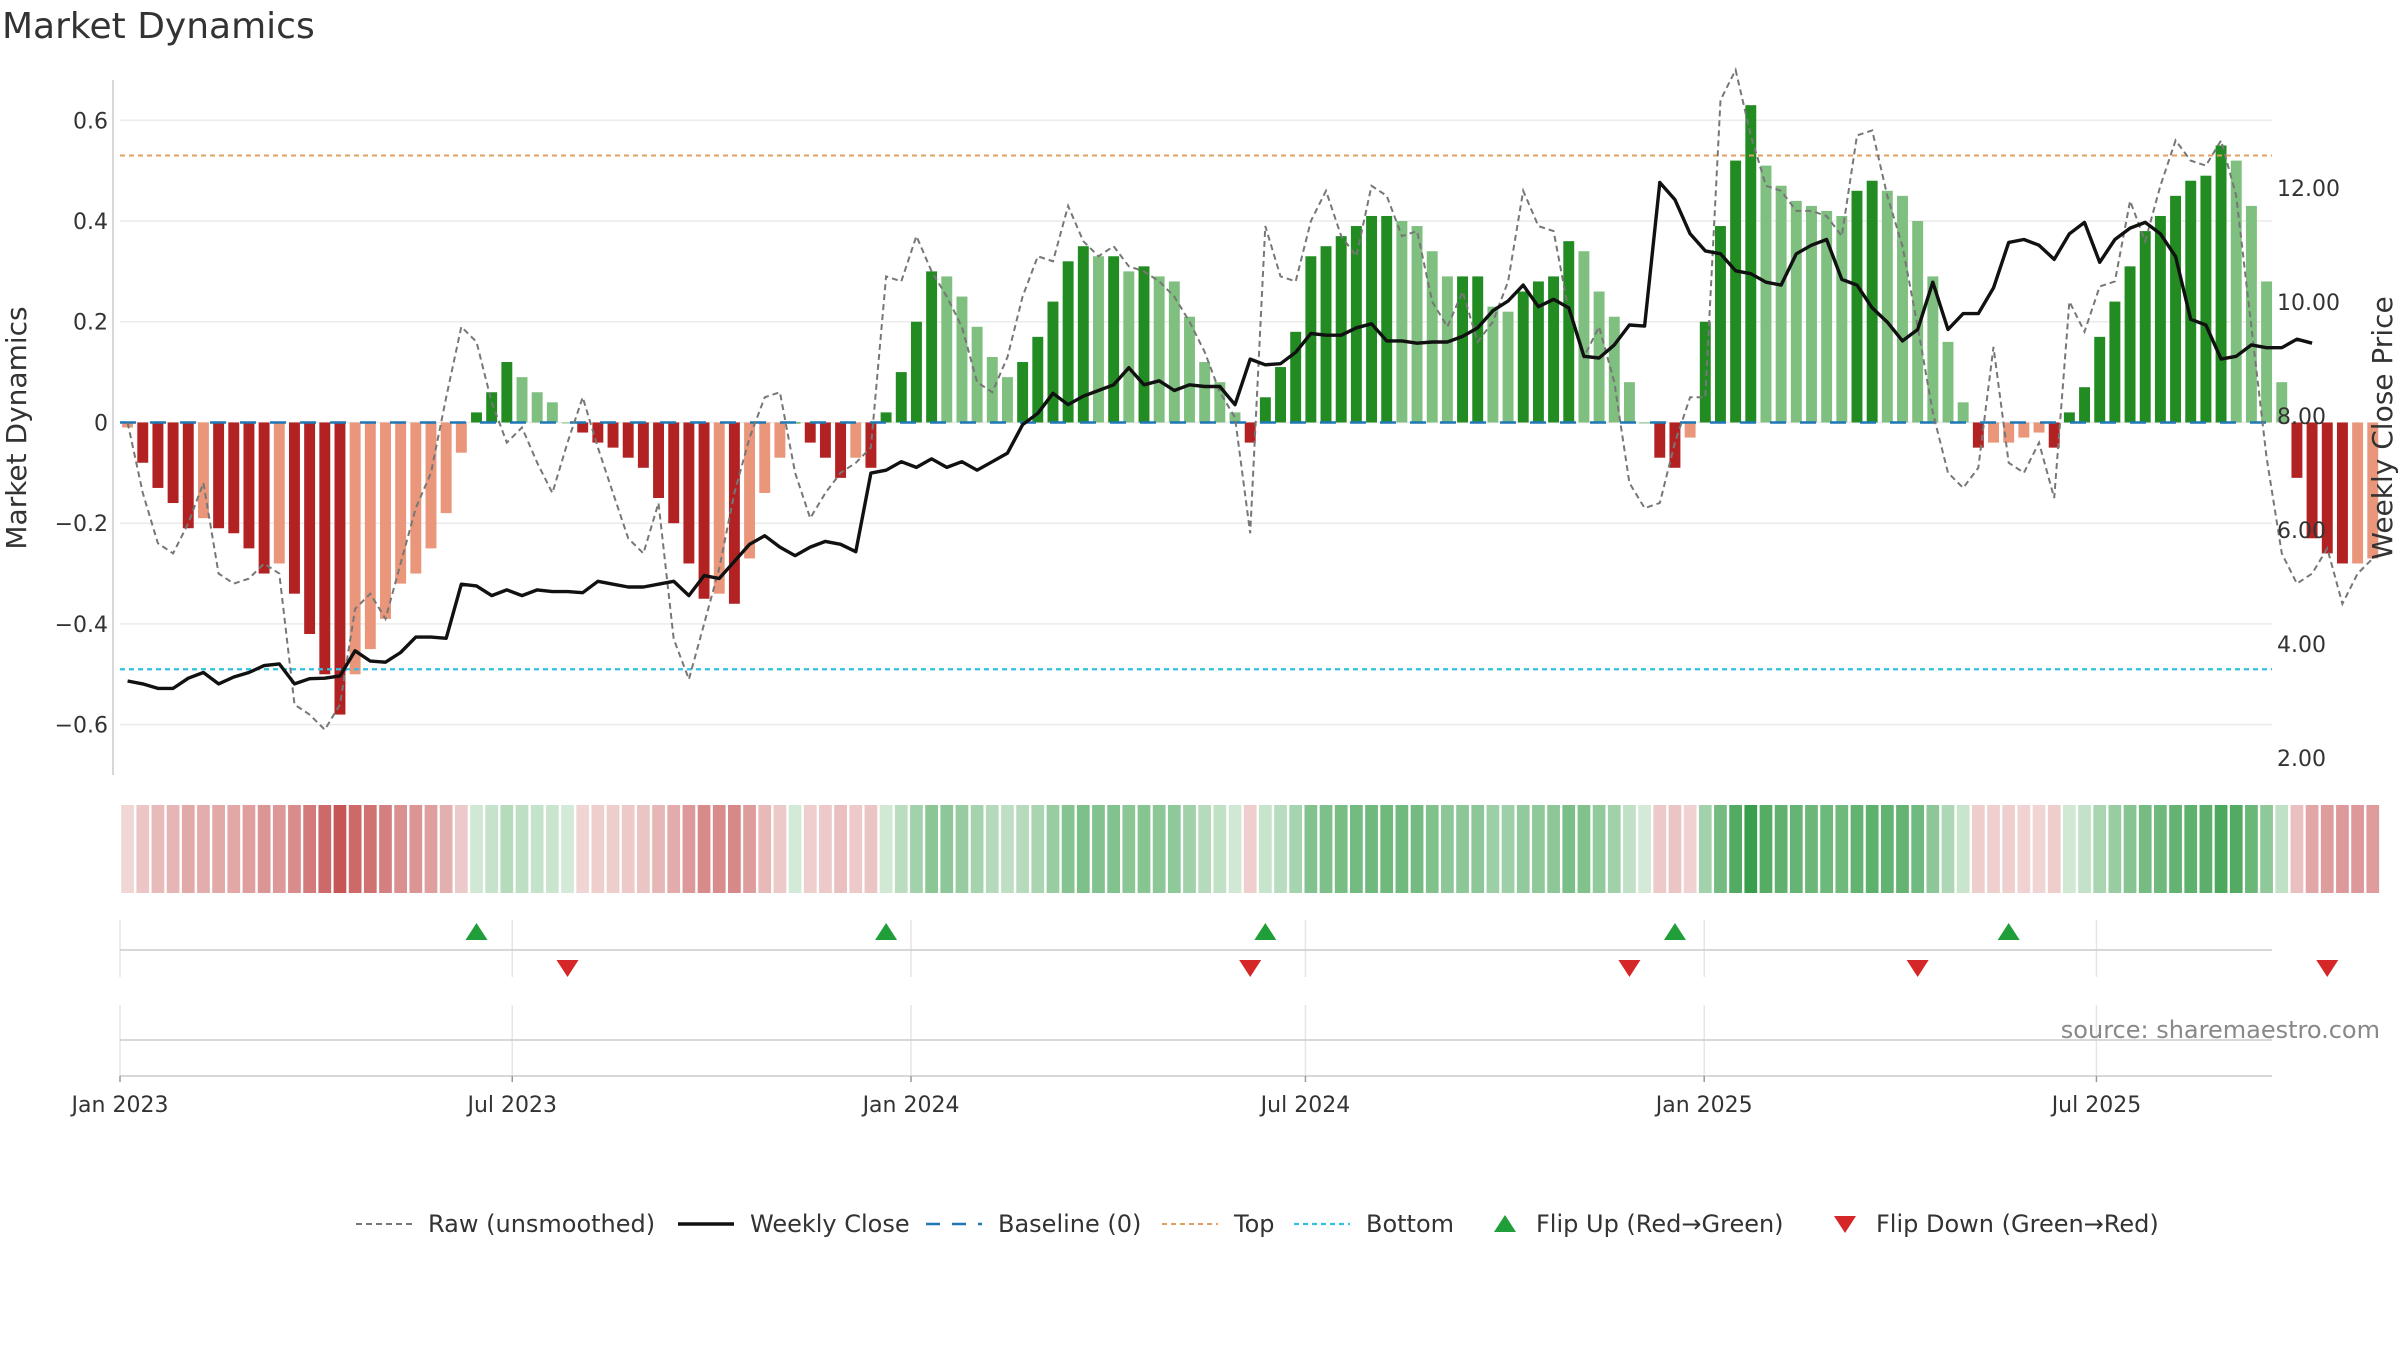  I want to click on legend-item: Bottom, so click(1374, 1224).